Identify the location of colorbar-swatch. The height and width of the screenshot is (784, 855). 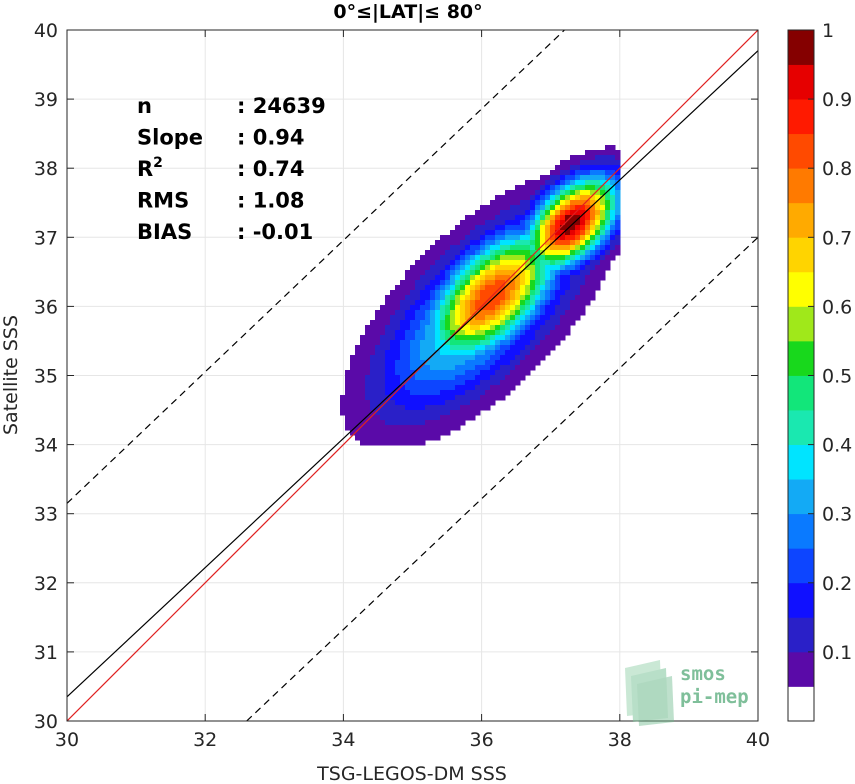
(801, 82).